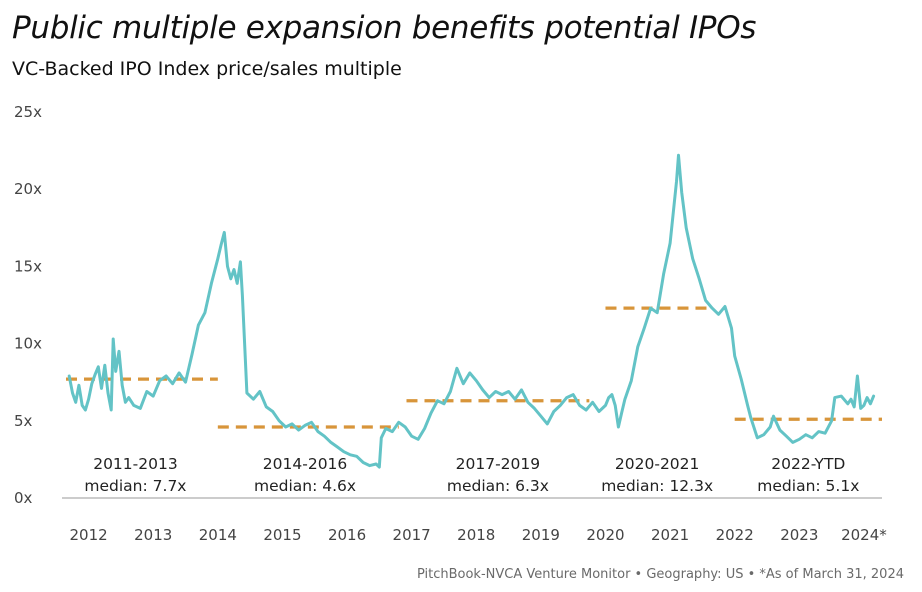 The width and height of the screenshot is (922, 592). Describe the element at coordinates (153, 535) in the screenshot. I see `x-tick-label: 2013` at that location.